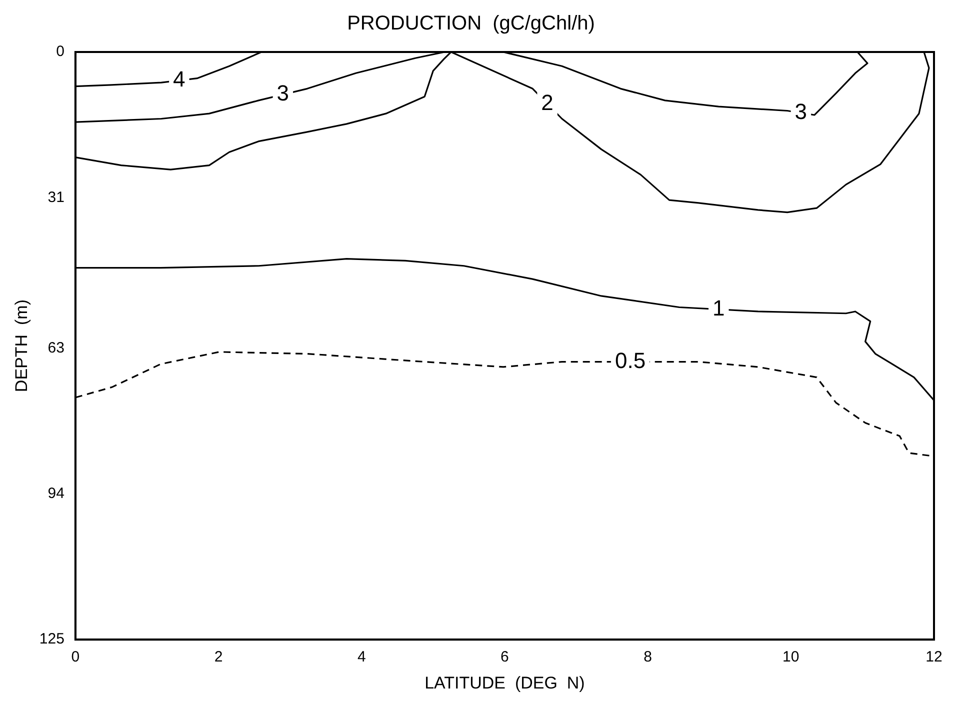  What do you see at coordinates (471, 23) in the screenshot?
I see `chart-title: PRODUCTION (gC/gChl/h)` at bounding box center [471, 23].